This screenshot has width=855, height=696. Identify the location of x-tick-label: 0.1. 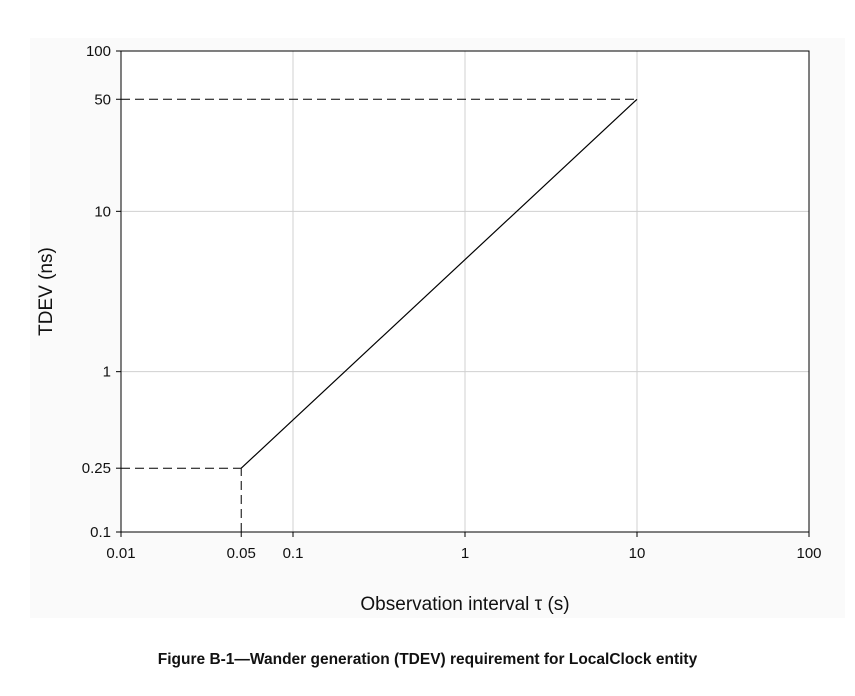
(293, 553).